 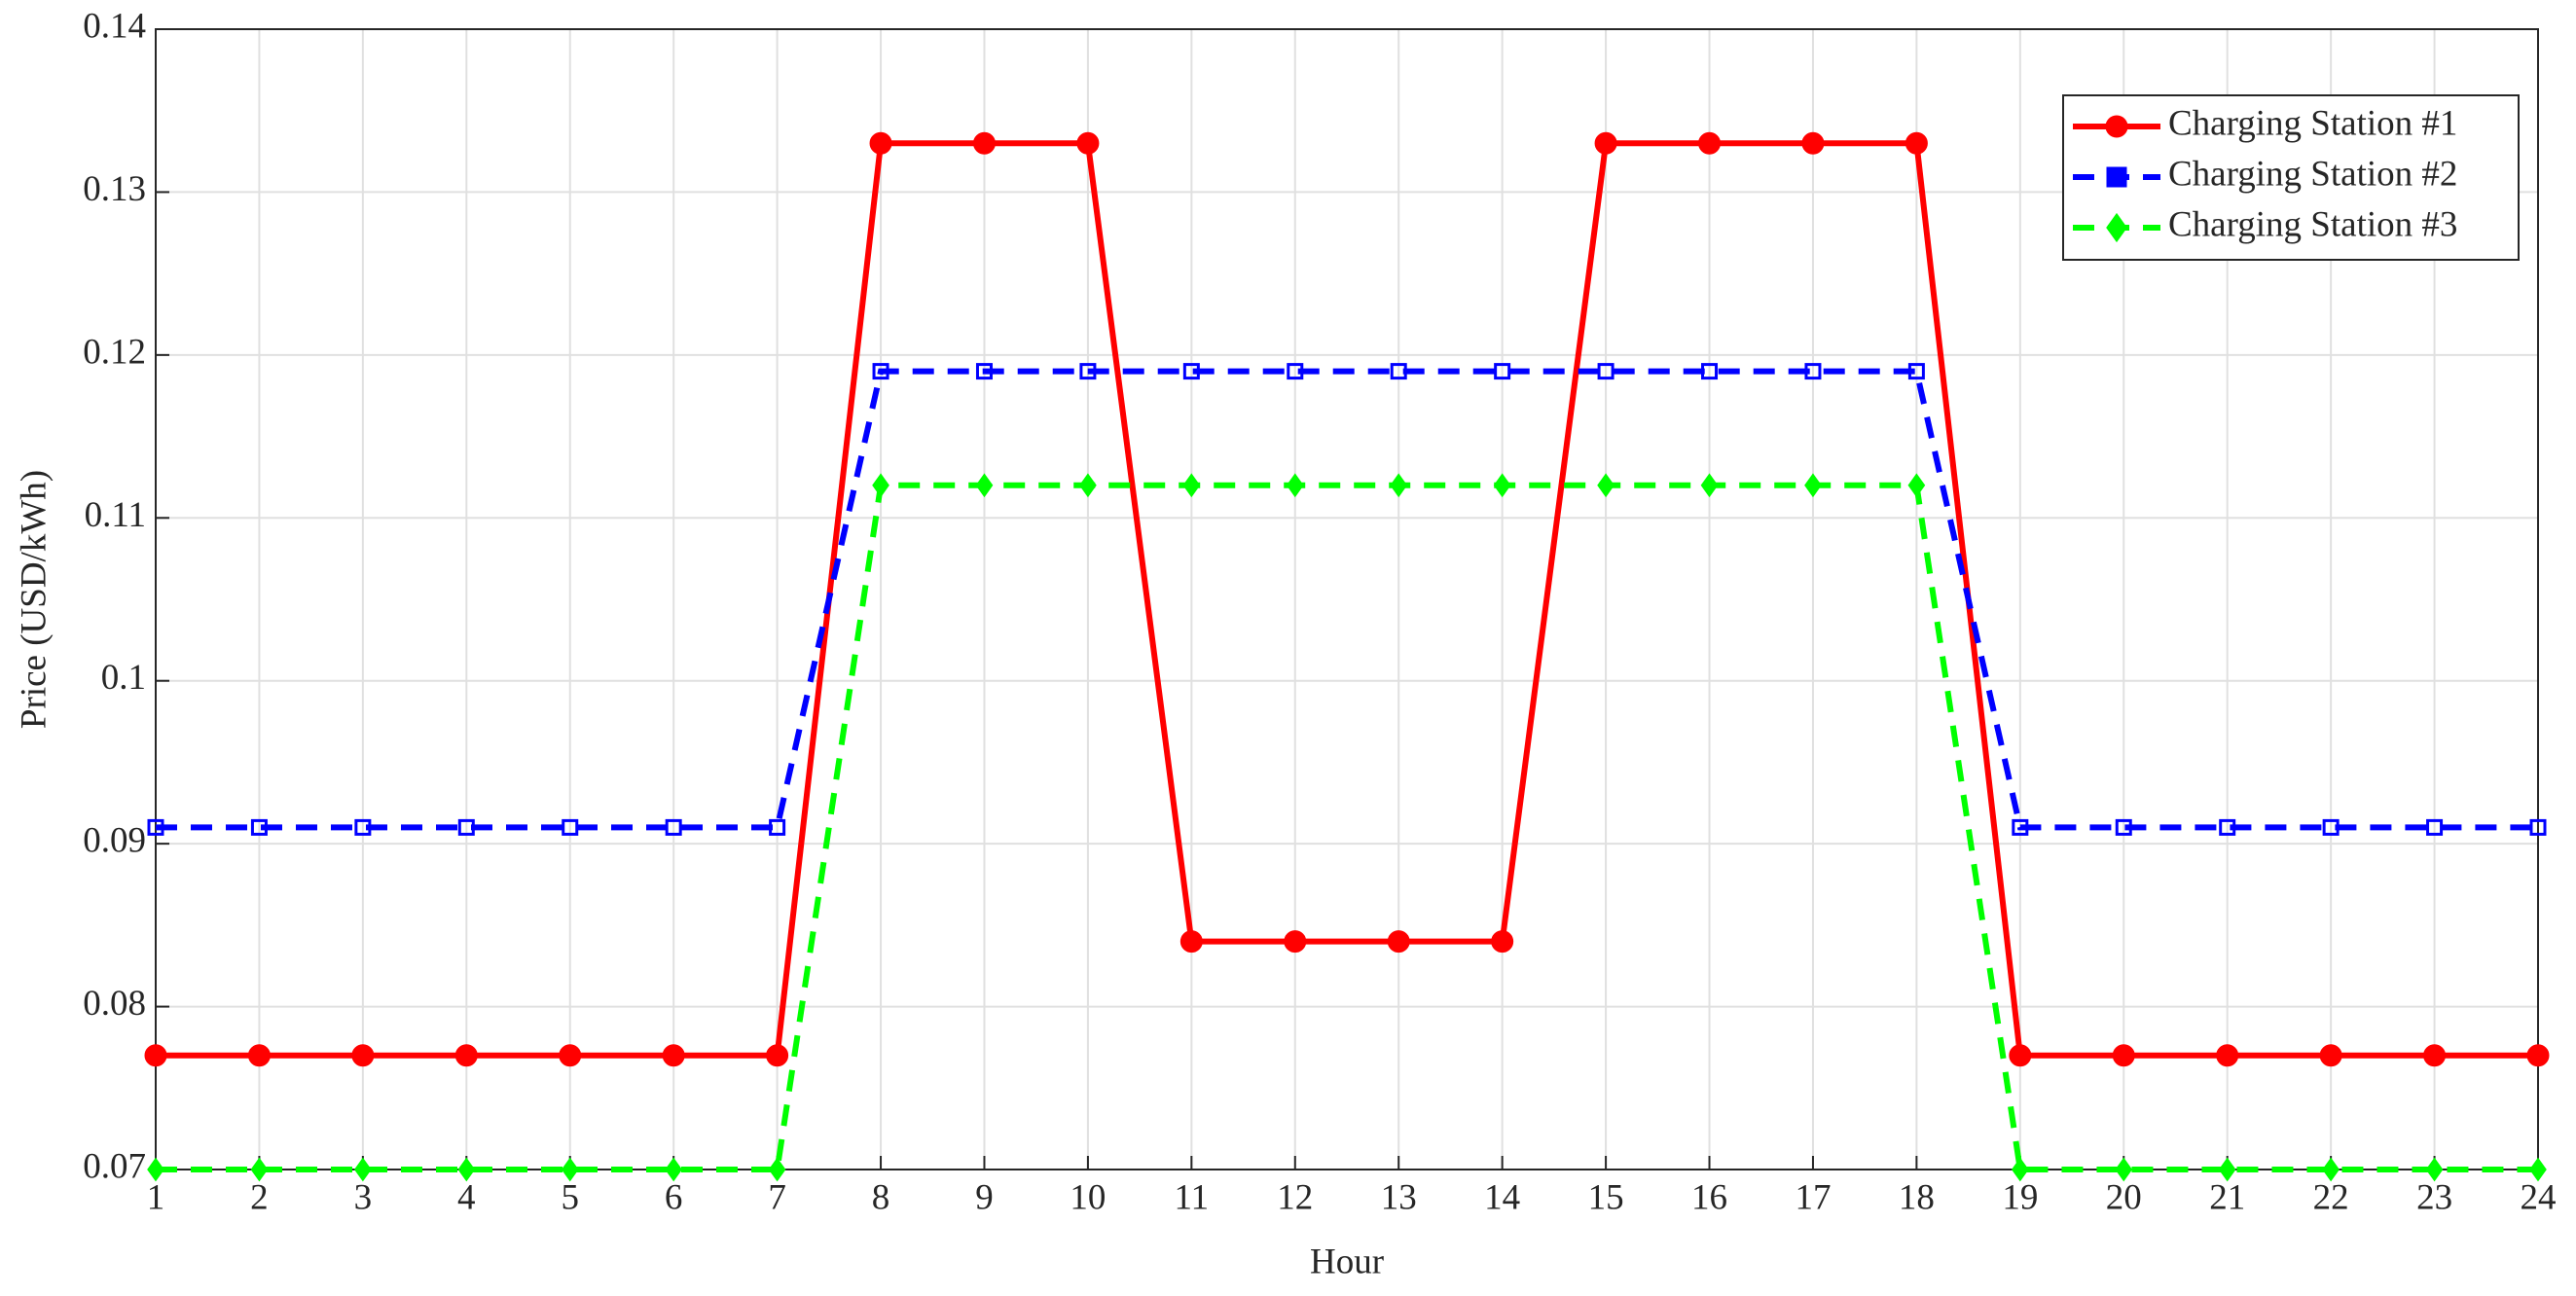 I want to click on x-tick-label: 20, so click(x=2124, y=1197).